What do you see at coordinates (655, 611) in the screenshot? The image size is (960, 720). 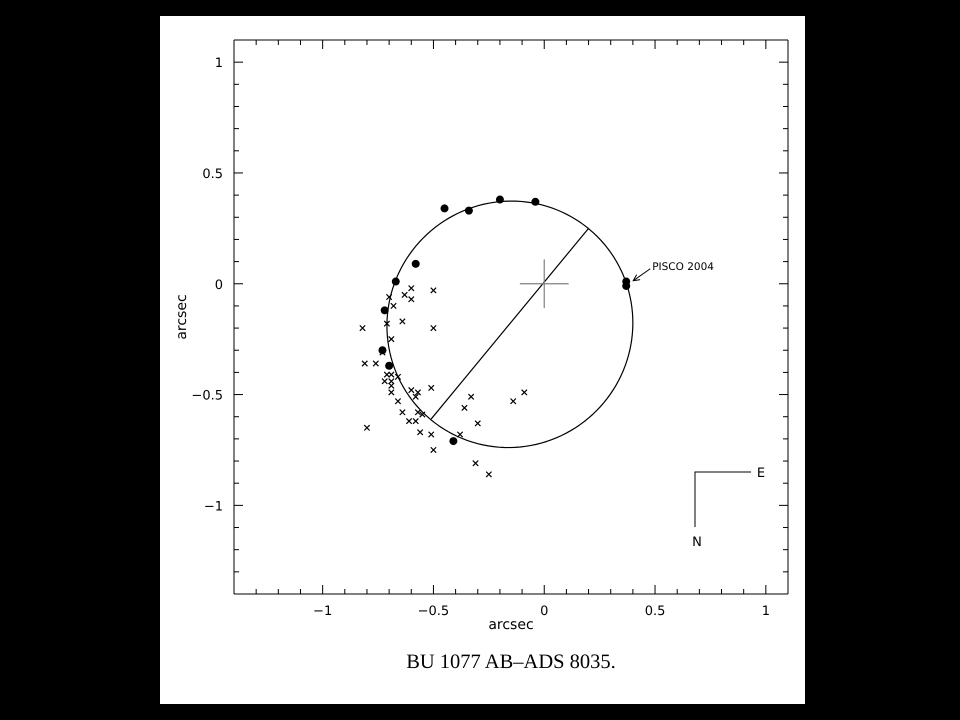 I see `x-tick-label: 0.5` at bounding box center [655, 611].